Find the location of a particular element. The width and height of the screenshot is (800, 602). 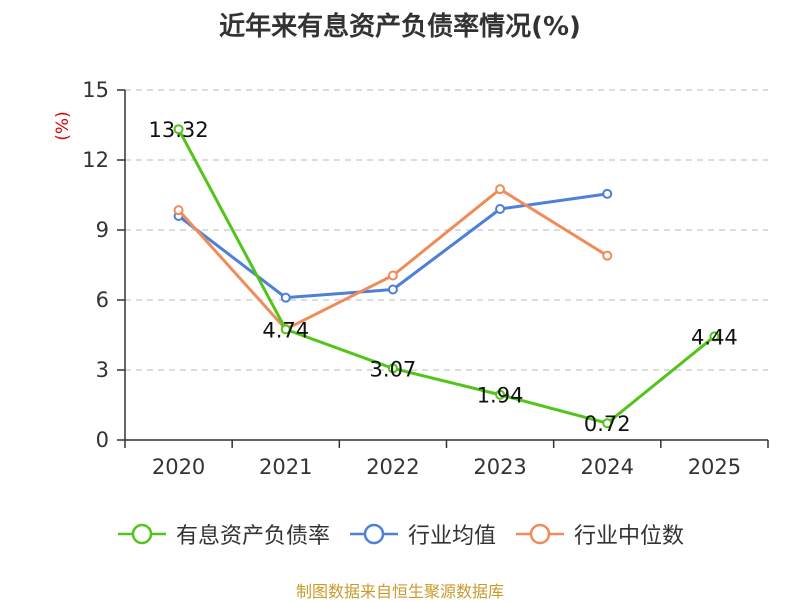

chart-title: 近年来有息资产负债率情况(%) is located at coordinates (400, 27).